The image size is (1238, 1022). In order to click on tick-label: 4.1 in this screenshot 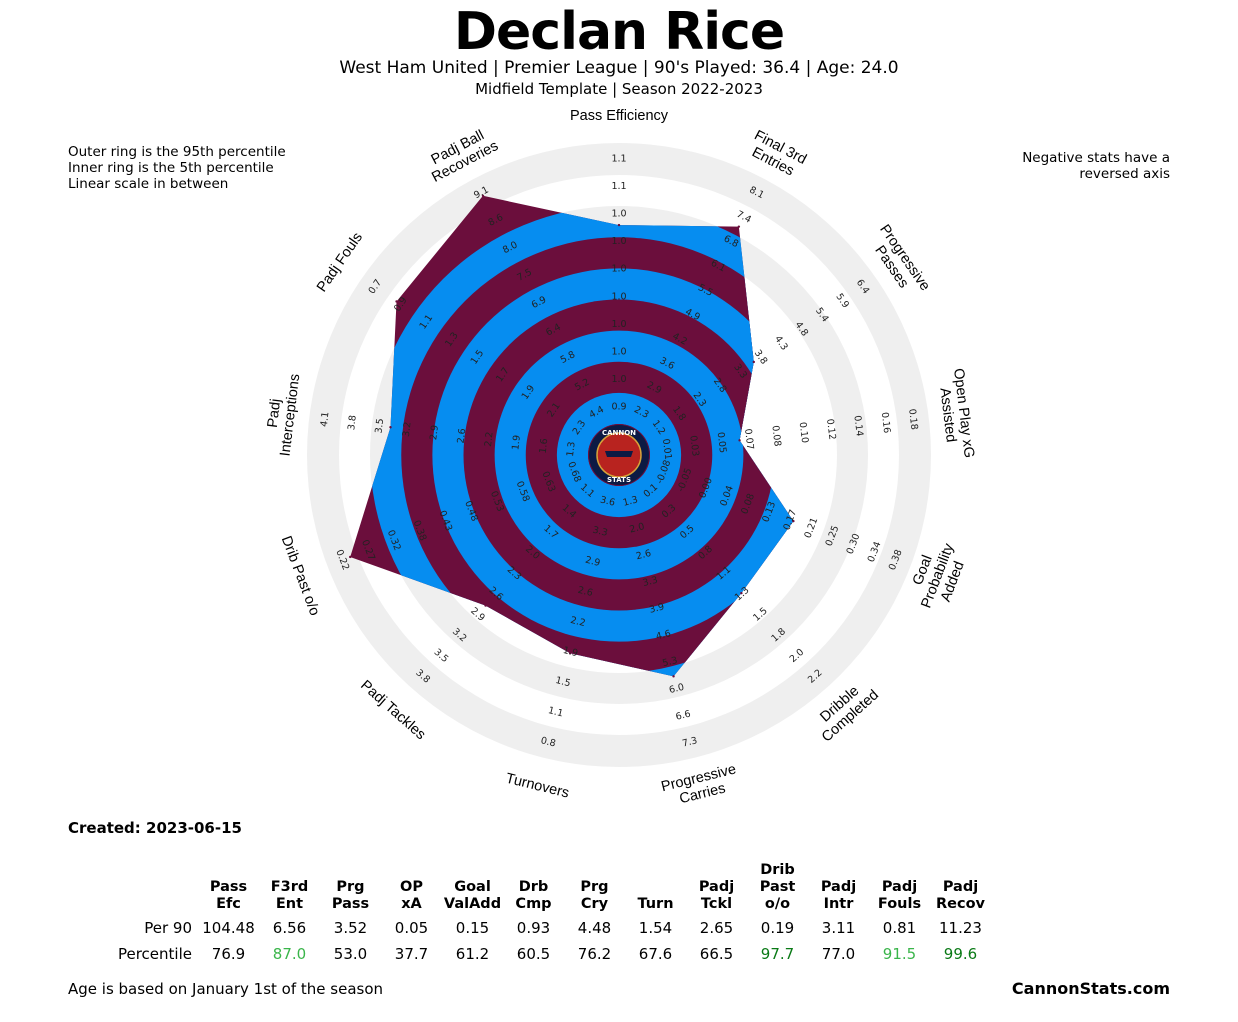, I will do `click(325, 419)`.